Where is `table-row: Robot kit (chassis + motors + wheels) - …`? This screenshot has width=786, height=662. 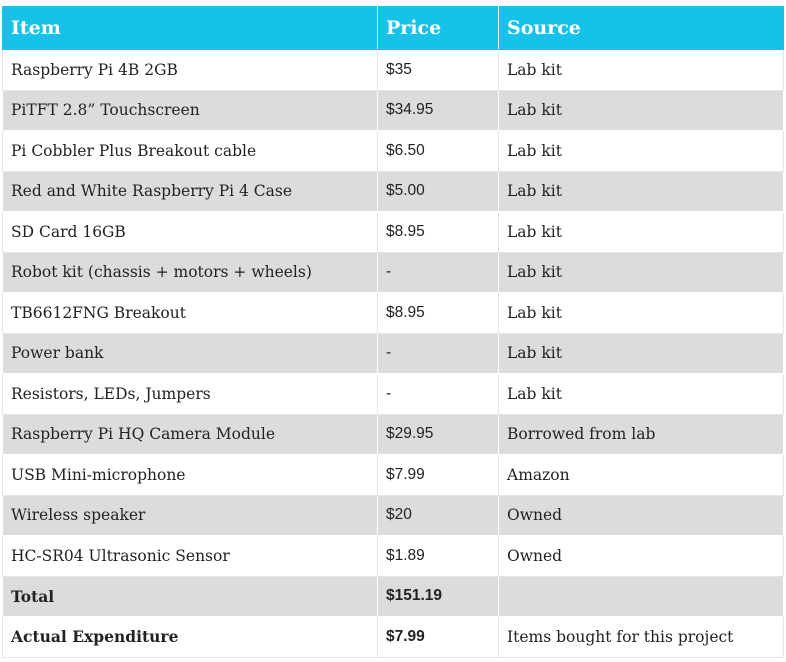
table-row: Robot kit (chassis + motors + wheels) - … is located at coordinates (393, 272).